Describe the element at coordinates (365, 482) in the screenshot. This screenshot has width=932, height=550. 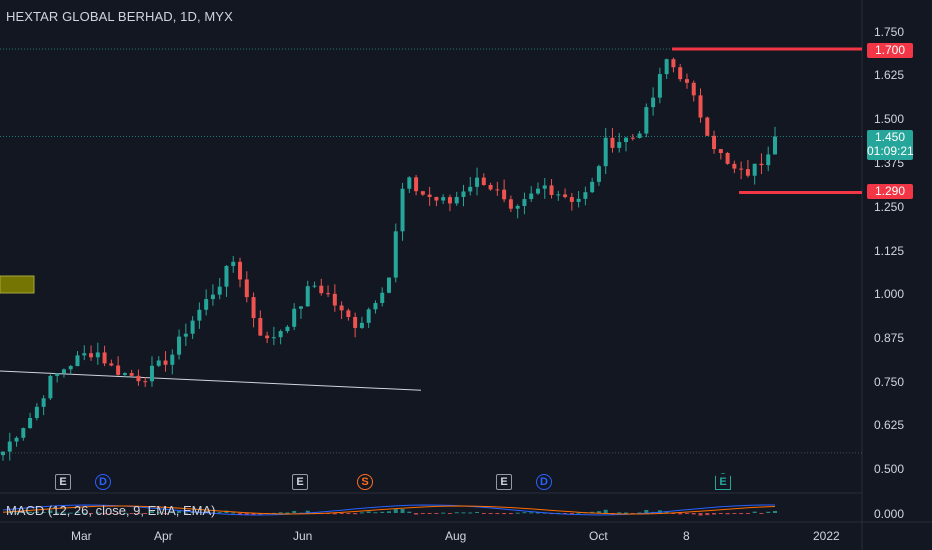
I see `split-event-marker: S` at that location.